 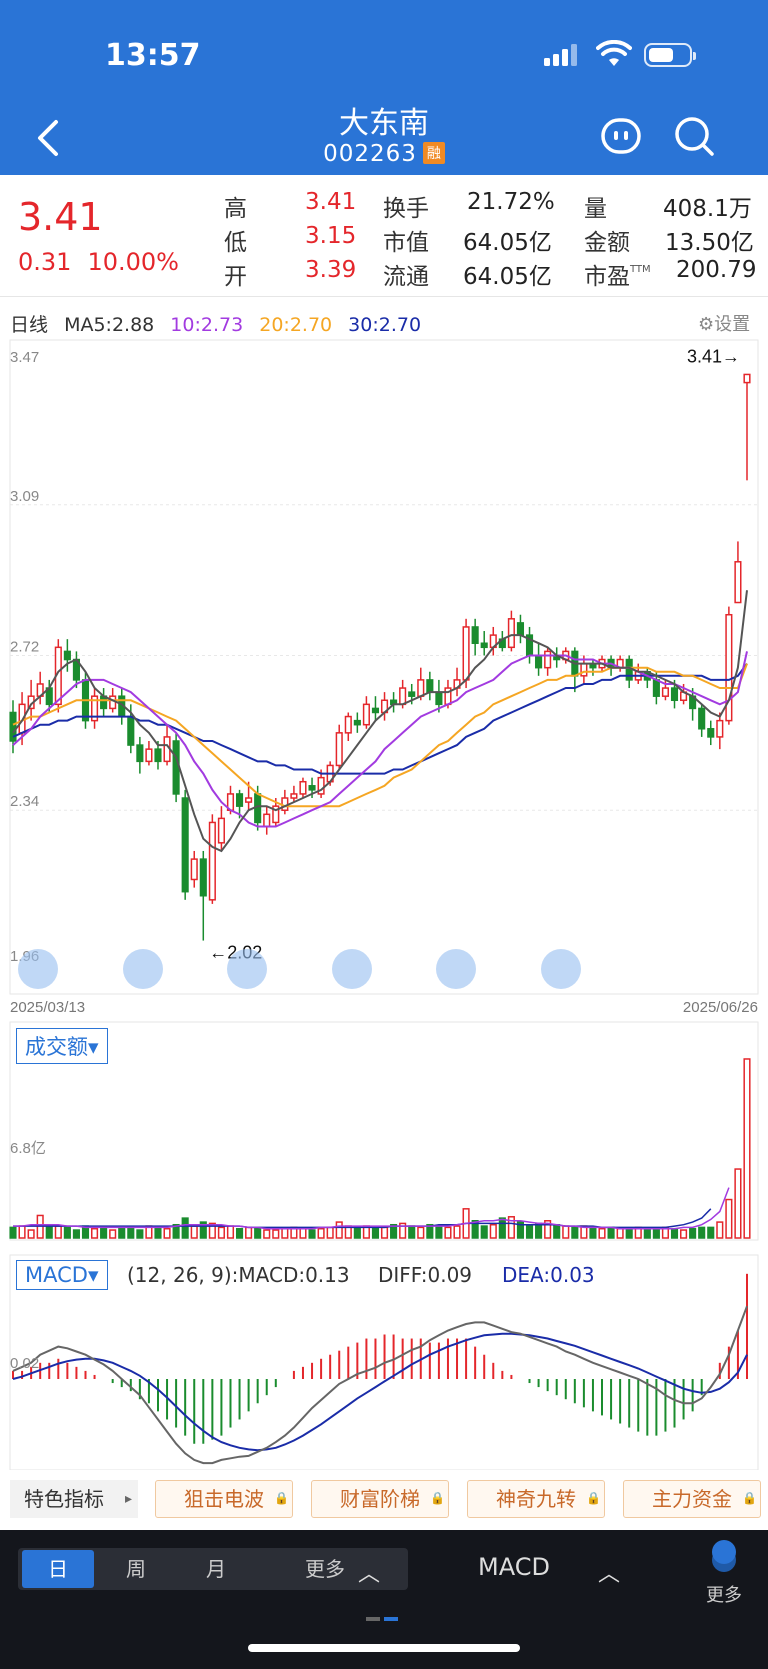 I want to click on settings-button: ⚙设置, so click(x=724, y=323).